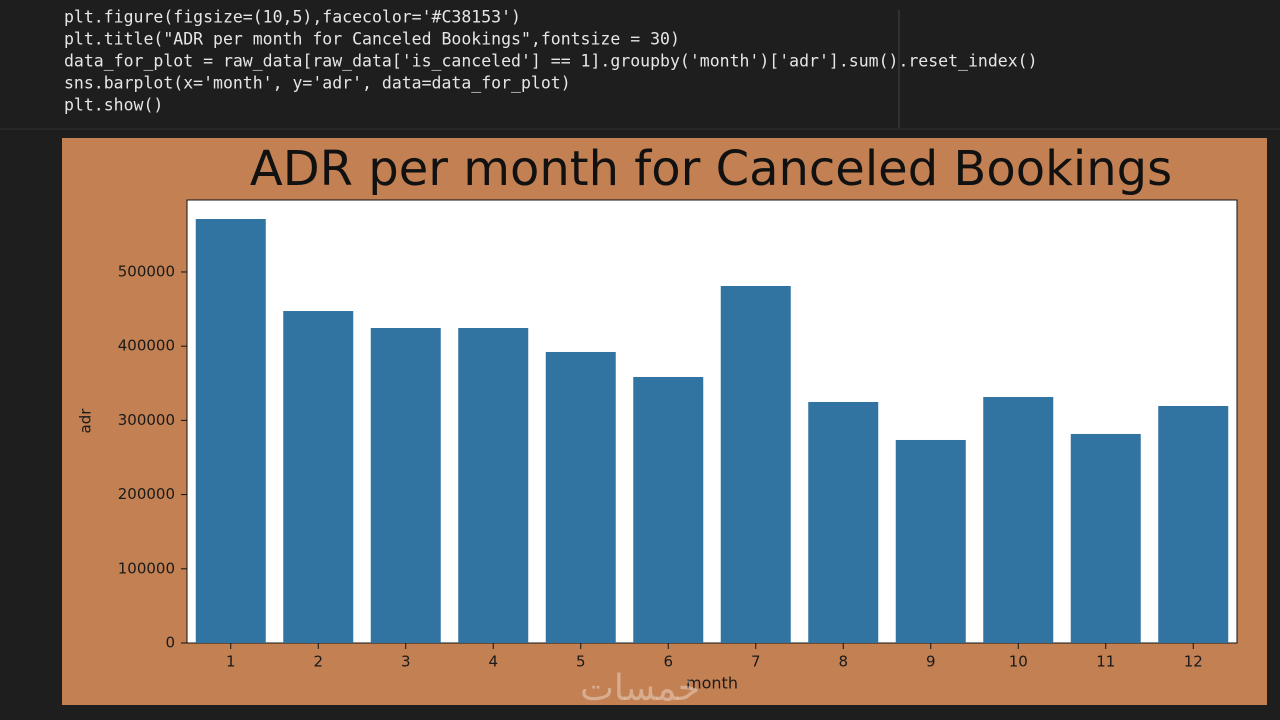 The width and height of the screenshot is (1280, 720). I want to click on y-tick-label: 200000, so click(146, 494).